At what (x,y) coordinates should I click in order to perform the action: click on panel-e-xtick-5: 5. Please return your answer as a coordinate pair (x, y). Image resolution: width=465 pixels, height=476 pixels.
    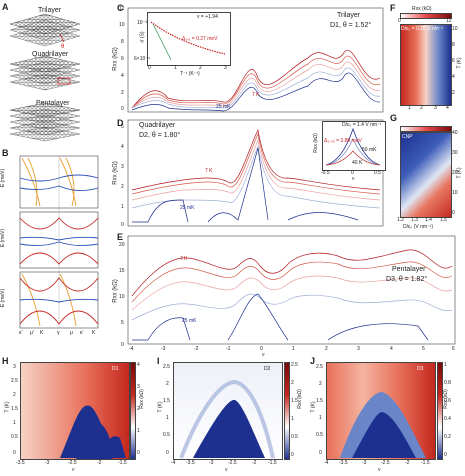
    Looking at the image, I should click on (423, 349).